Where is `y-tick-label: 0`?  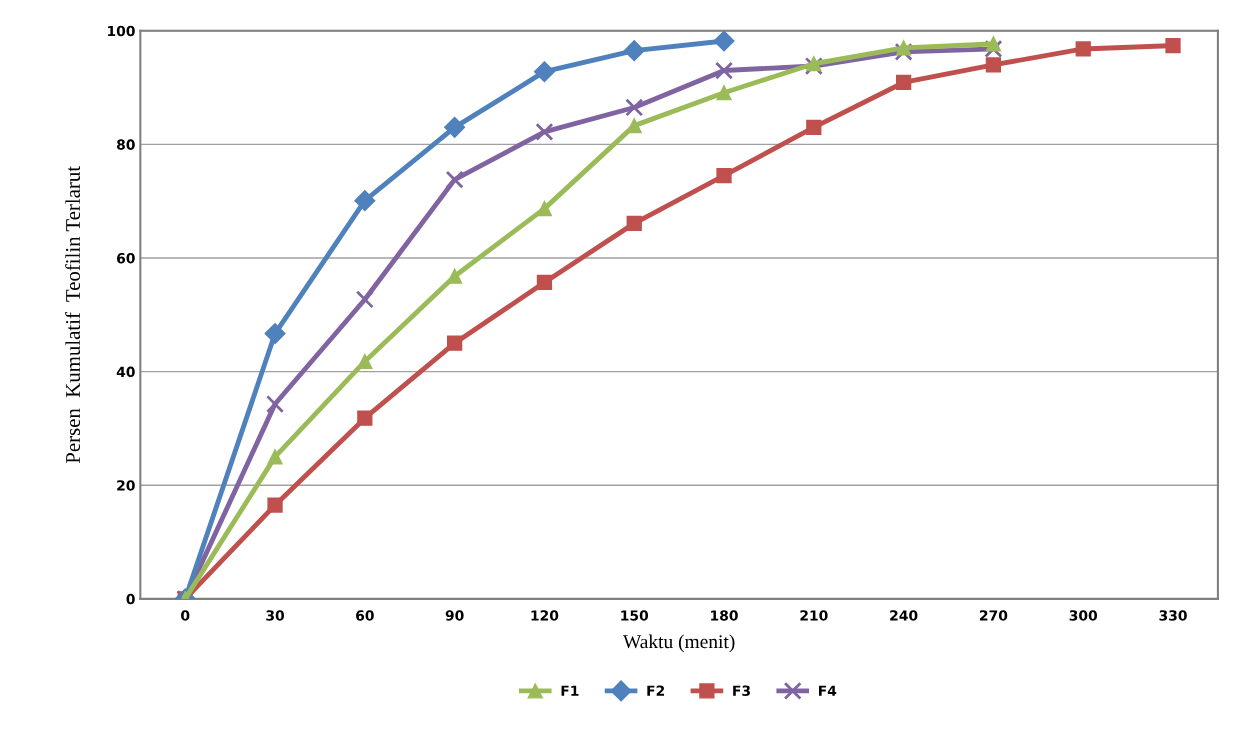 y-tick-label: 0 is located at coordinates (130, 599).